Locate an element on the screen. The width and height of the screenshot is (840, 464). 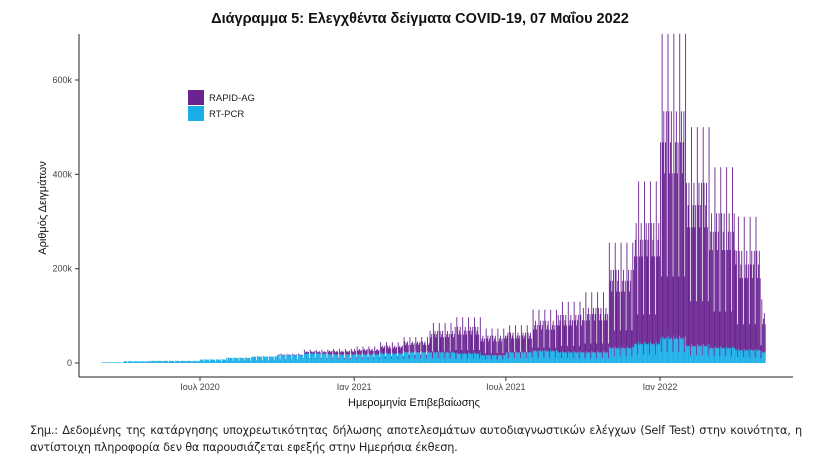
x-tick-label: Ιαν 2022 is located at coordinates (660, 387).